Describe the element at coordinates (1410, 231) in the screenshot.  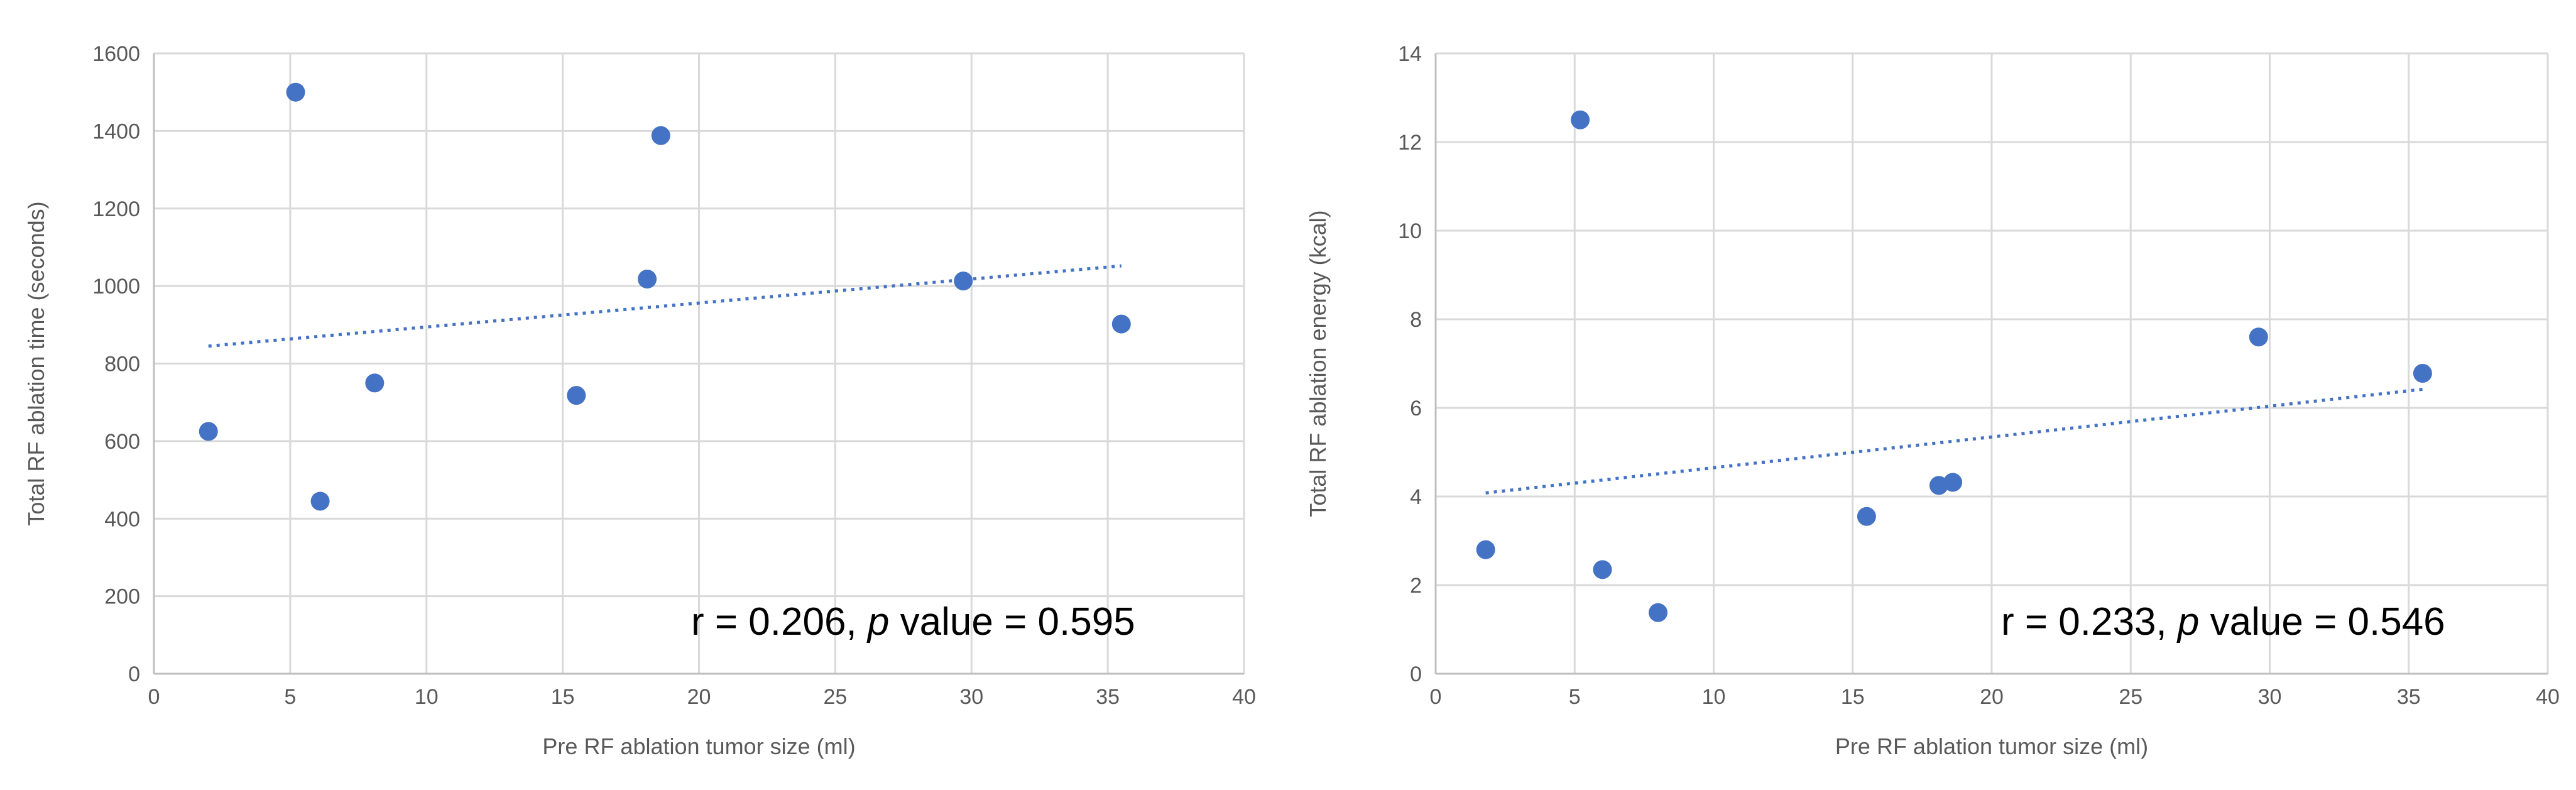
I see `y-tick-label: 10` at that location.